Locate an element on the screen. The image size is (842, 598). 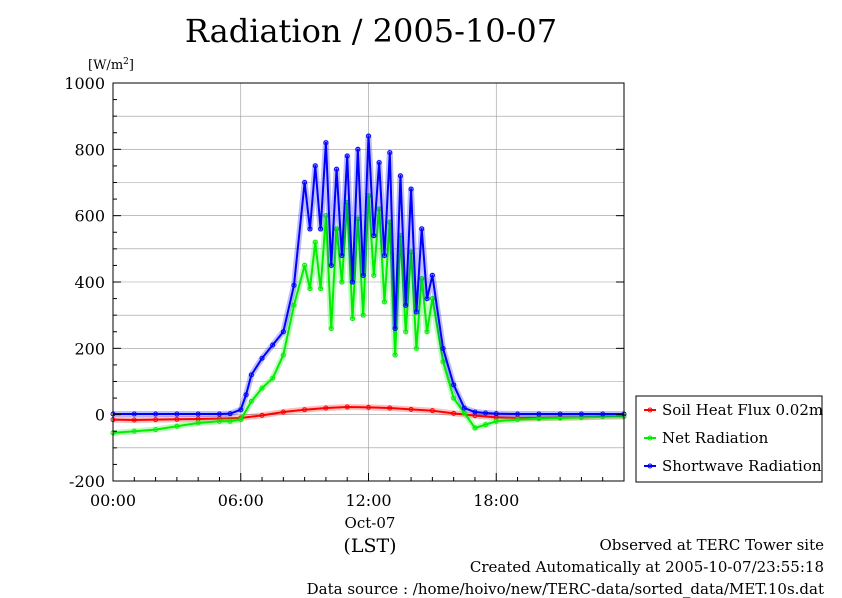
legend-label: Net Radiation is located at coordinates (715, 438).